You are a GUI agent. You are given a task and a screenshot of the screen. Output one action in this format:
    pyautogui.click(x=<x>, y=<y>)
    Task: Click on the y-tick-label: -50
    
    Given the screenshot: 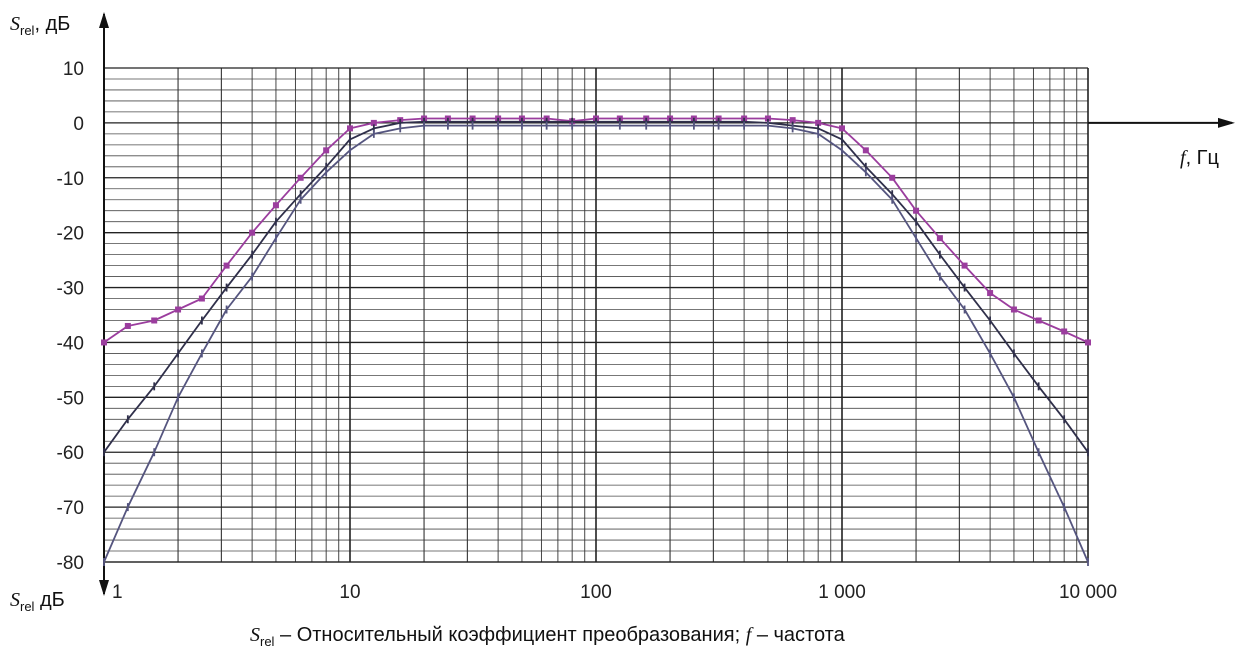 What is the action you would take?
    pyautogui.click(x=70, y=398)
    